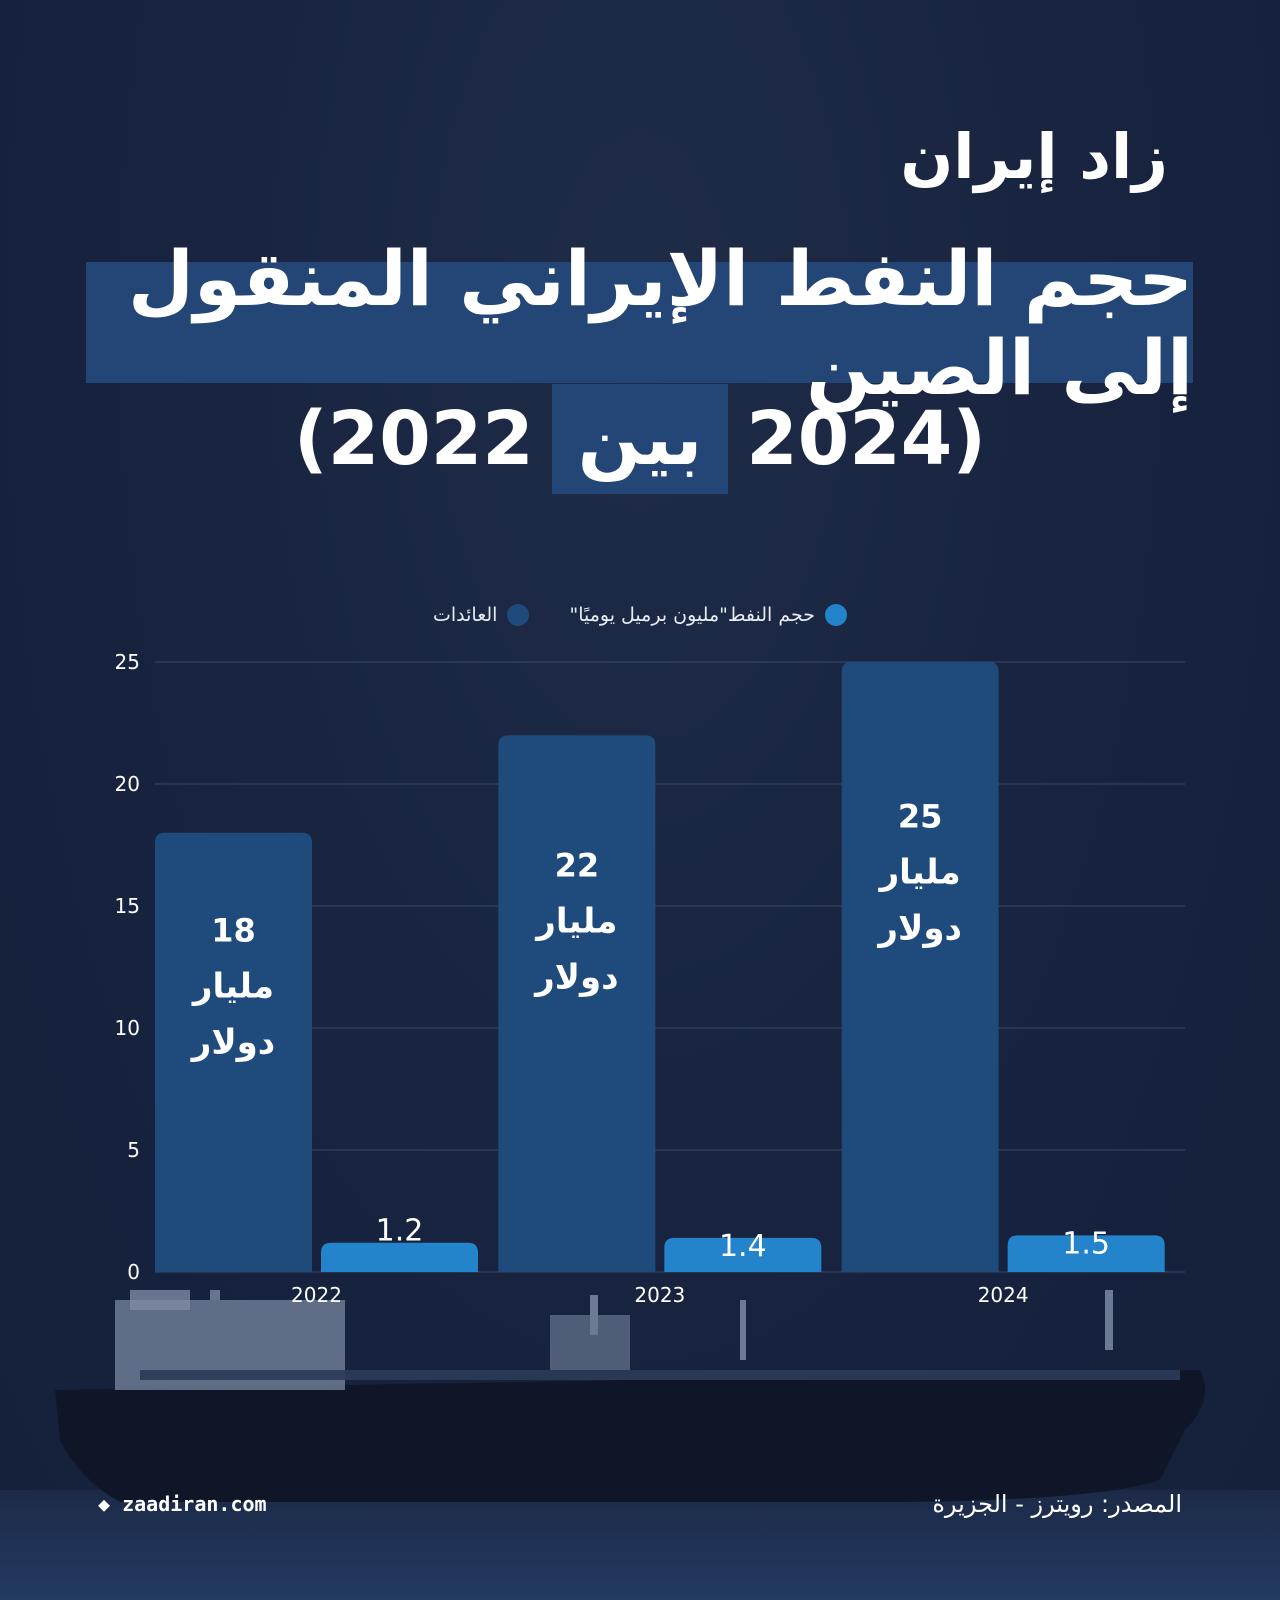 Image resolution: width=1280 pixels, height=1600 pixels. I want to click on y-tick-label: 10, so click(127, 1028).